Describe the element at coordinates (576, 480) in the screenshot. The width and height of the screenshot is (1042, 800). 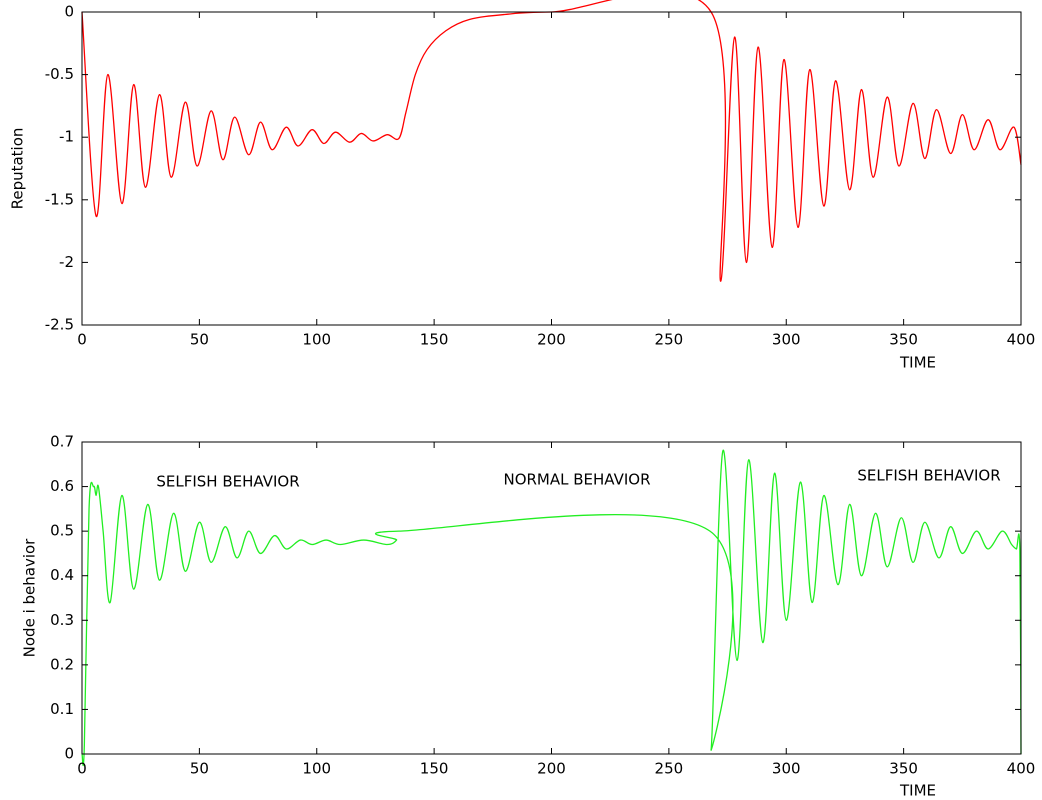
I see `annotation: NORMAL BEHAVIOR` at that location.